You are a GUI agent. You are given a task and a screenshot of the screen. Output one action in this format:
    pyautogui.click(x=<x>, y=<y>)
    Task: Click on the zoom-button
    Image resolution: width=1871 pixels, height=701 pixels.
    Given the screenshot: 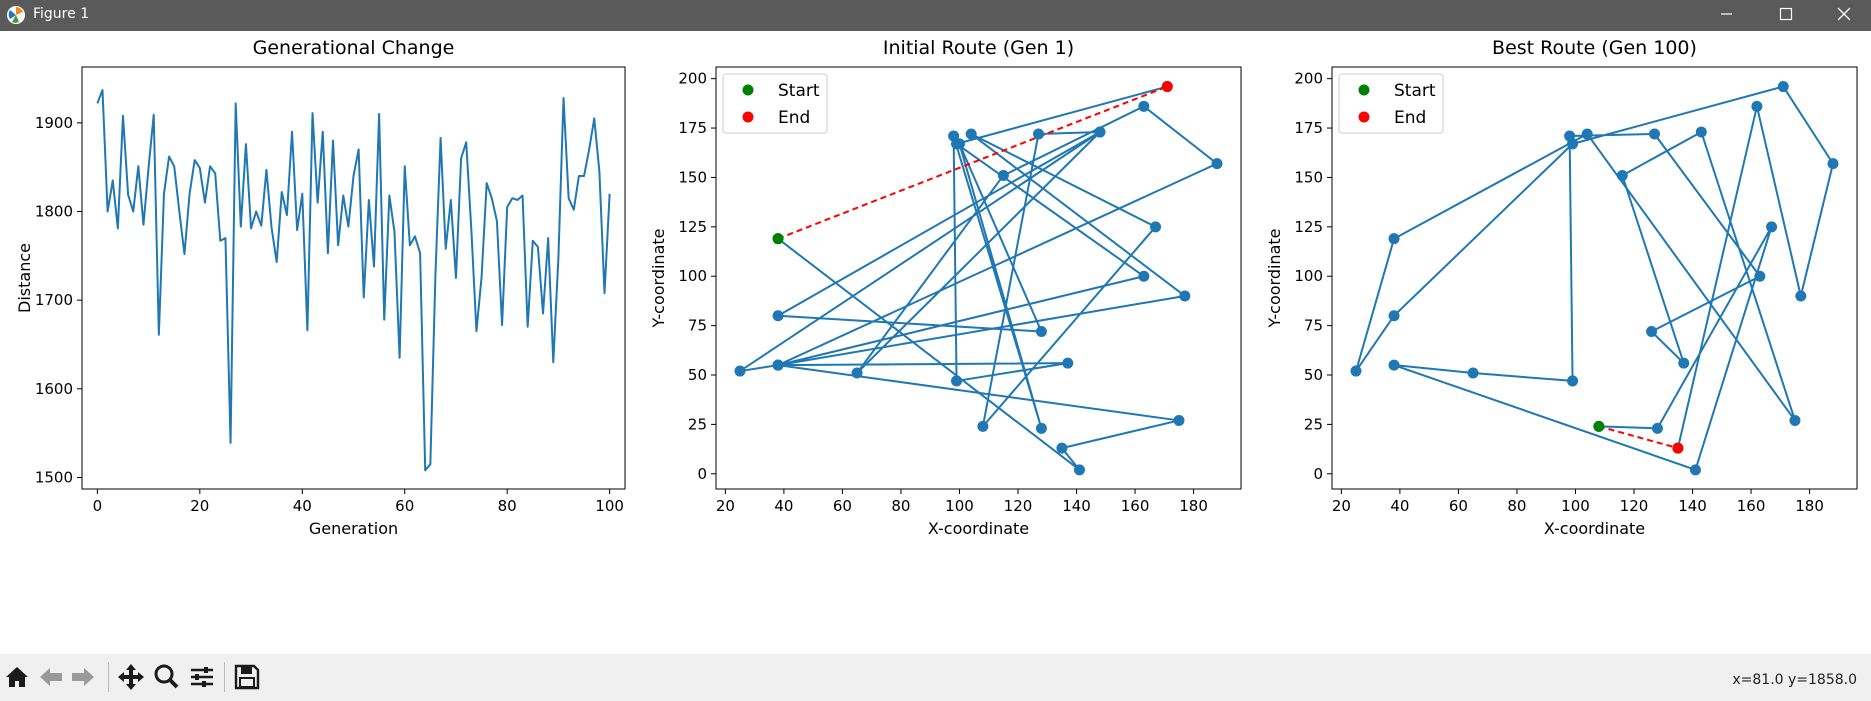 What is the action you would take?
    pyautogui.click(x=166, y=677)
    